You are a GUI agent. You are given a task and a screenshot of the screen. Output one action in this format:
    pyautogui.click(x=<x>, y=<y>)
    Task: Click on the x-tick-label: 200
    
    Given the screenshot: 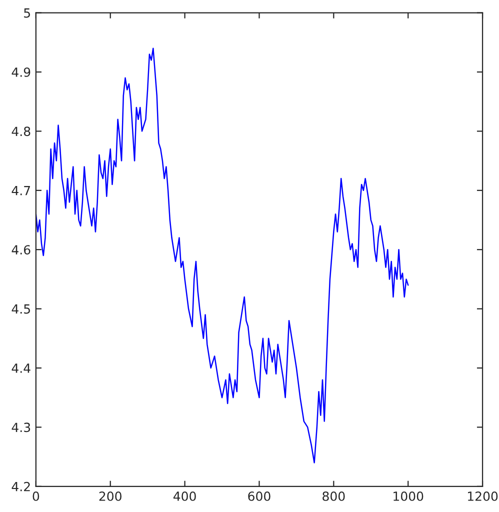 What is the action you would take?
    pyautogui.click(x=110, y=496)
    